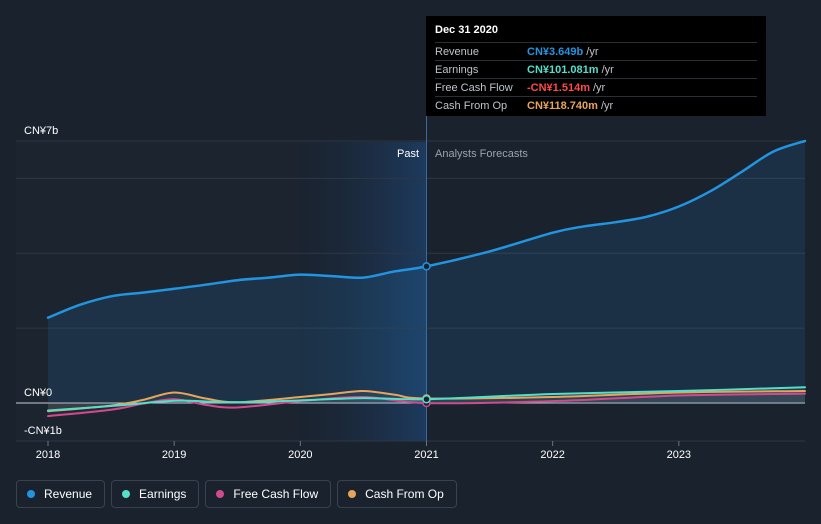 Image resolution: width=821 pixels, height=524 pixels. I want to click on legend-label: Cash From Op, so click(404, 494).